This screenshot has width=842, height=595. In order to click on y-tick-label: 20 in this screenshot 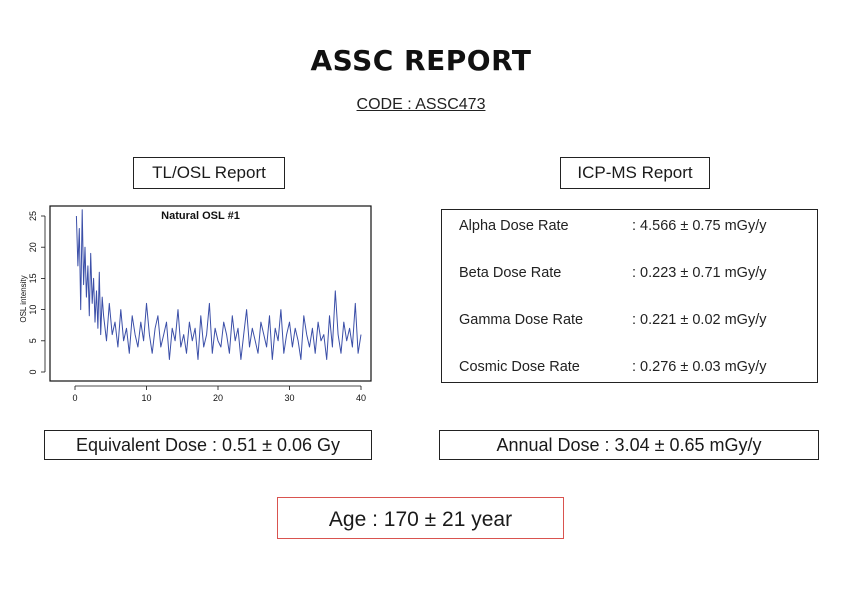, I will do `click(33, 247)`.